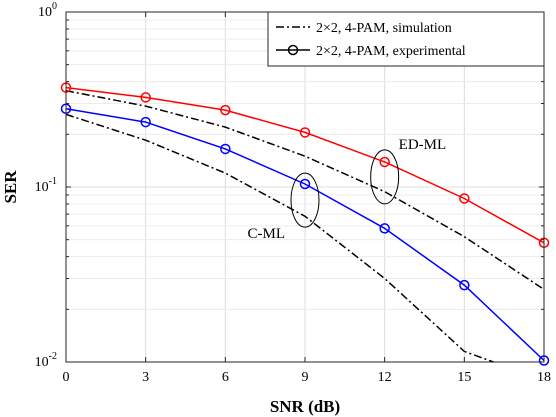 Image resolution: width=556 pixels, height=417 pixels. What do you see at coordinates (384, 28) in the screenshot?
I see `legend-label: 2×2, 4-PAM, simulation` at bounding box center [384, 28].